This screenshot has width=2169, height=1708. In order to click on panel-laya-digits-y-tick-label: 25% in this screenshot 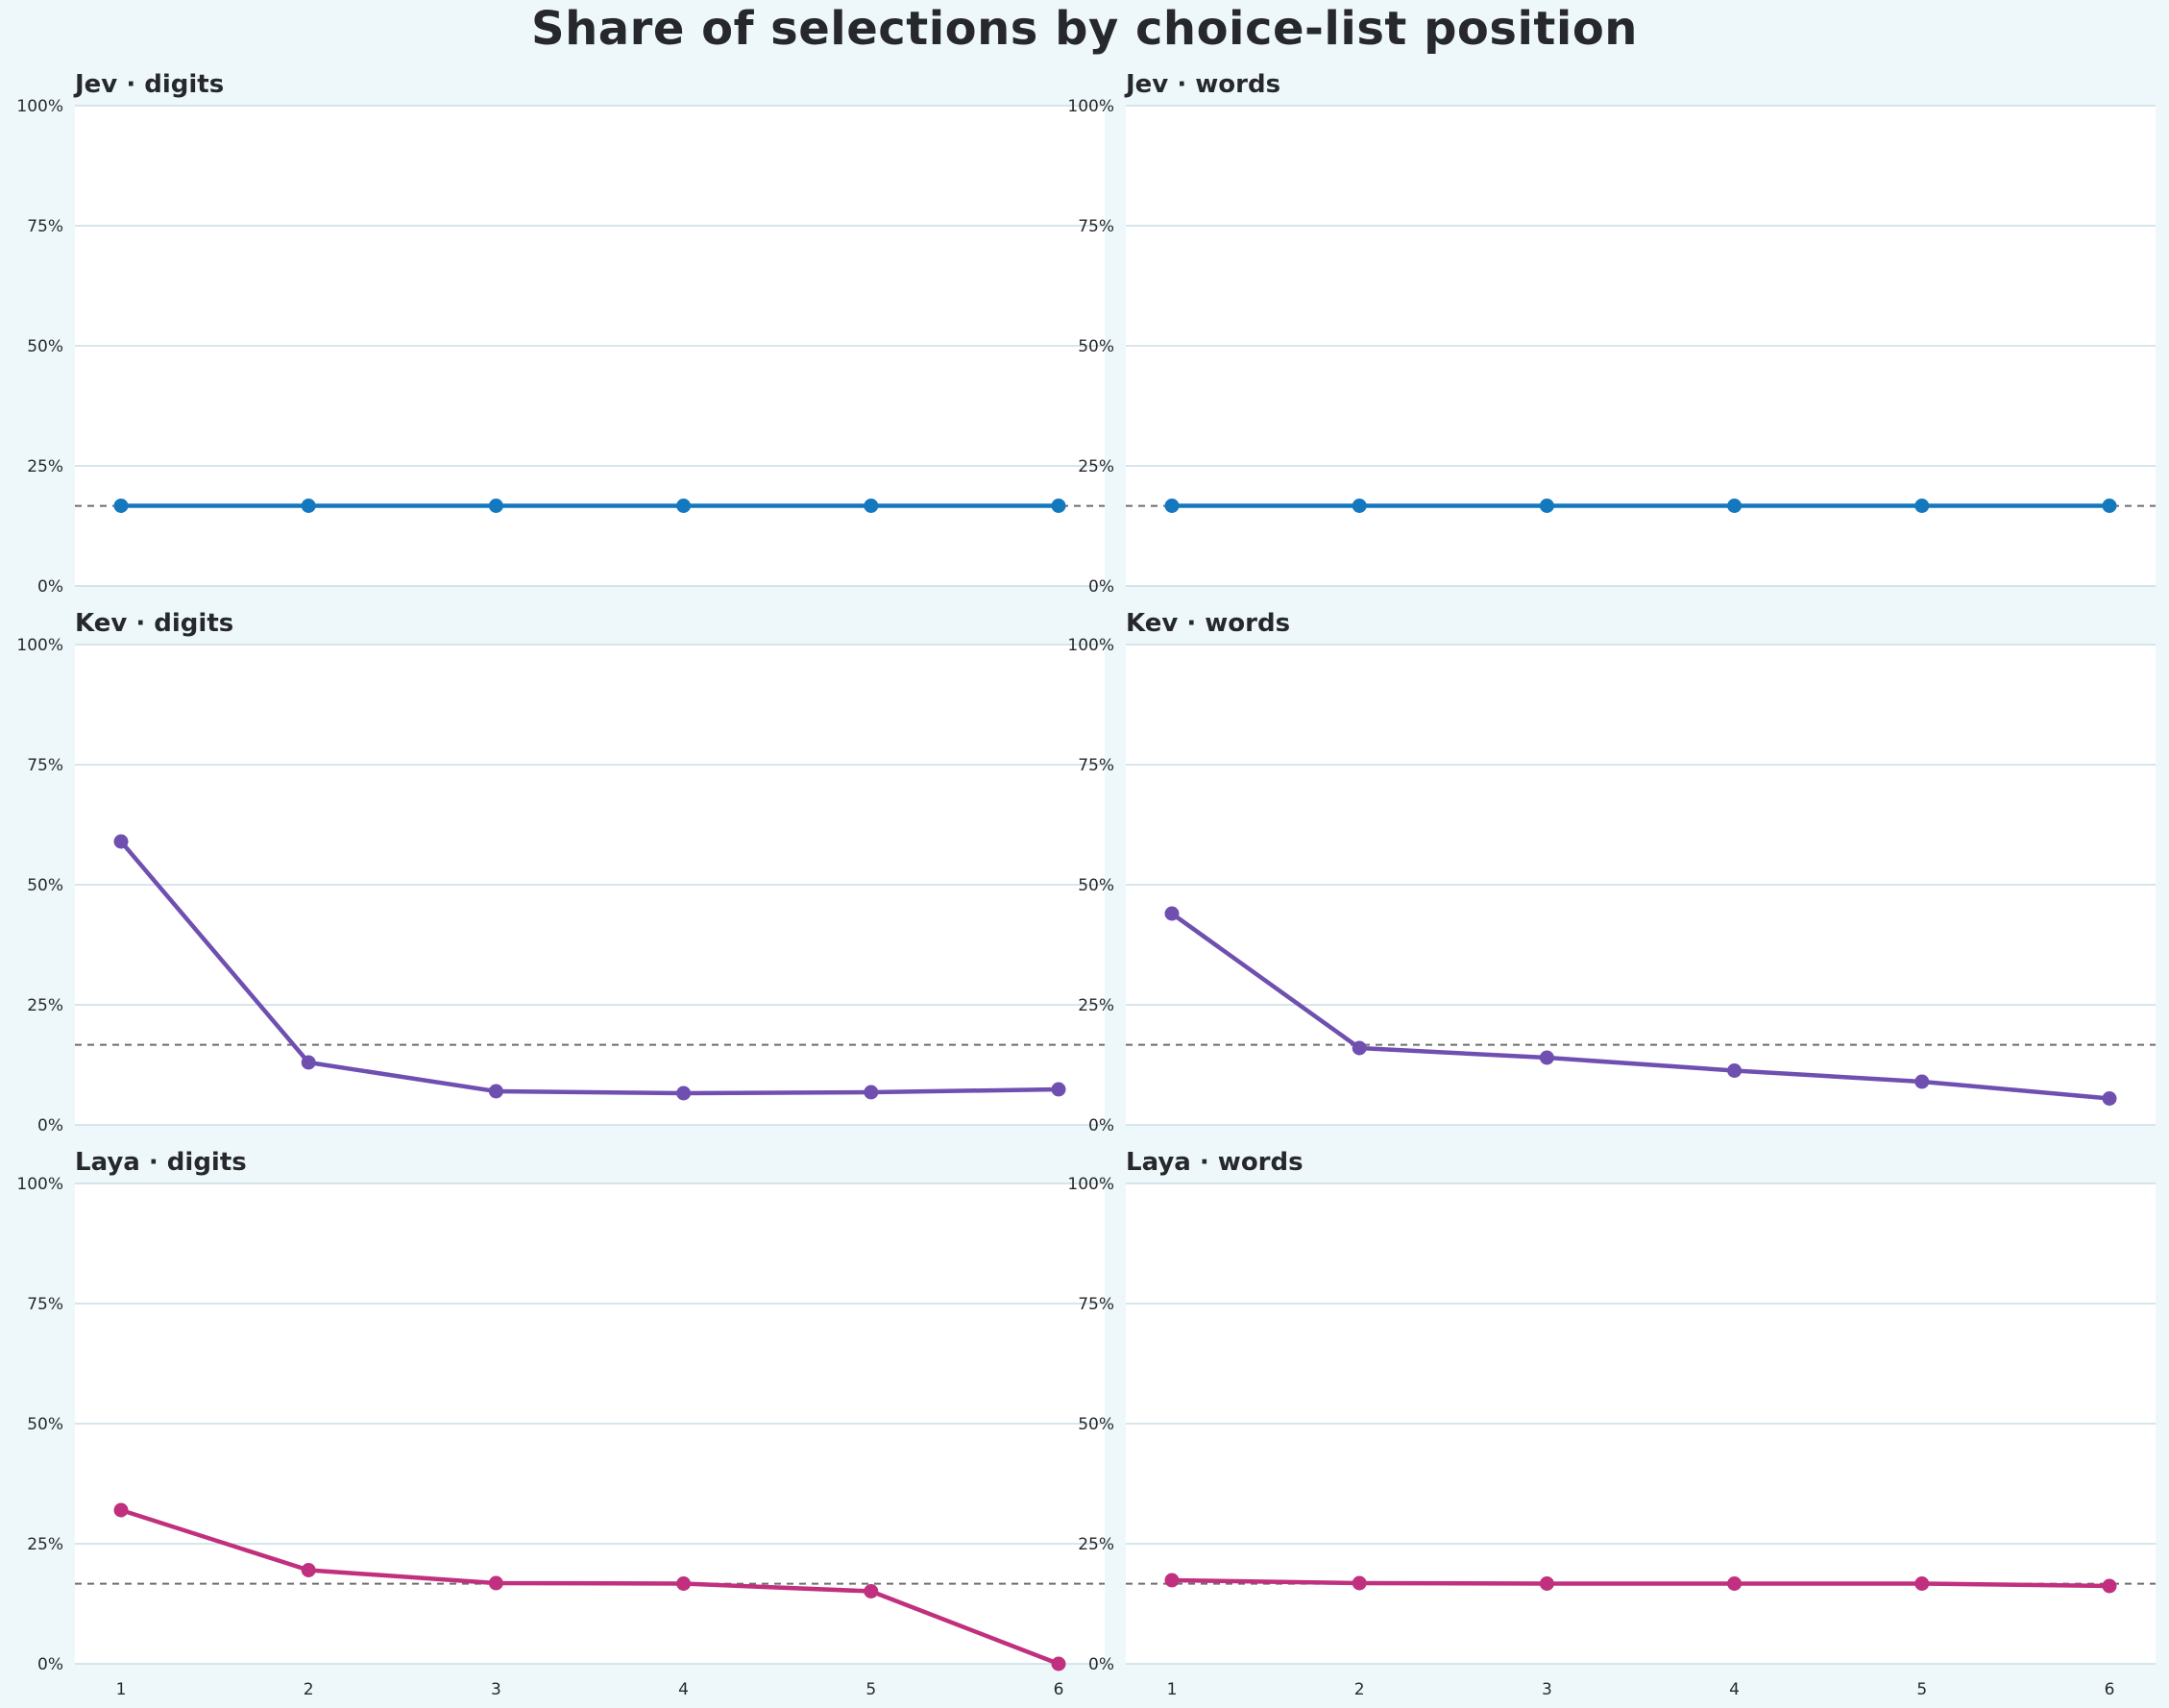, I will do `click(45, 1544)`.